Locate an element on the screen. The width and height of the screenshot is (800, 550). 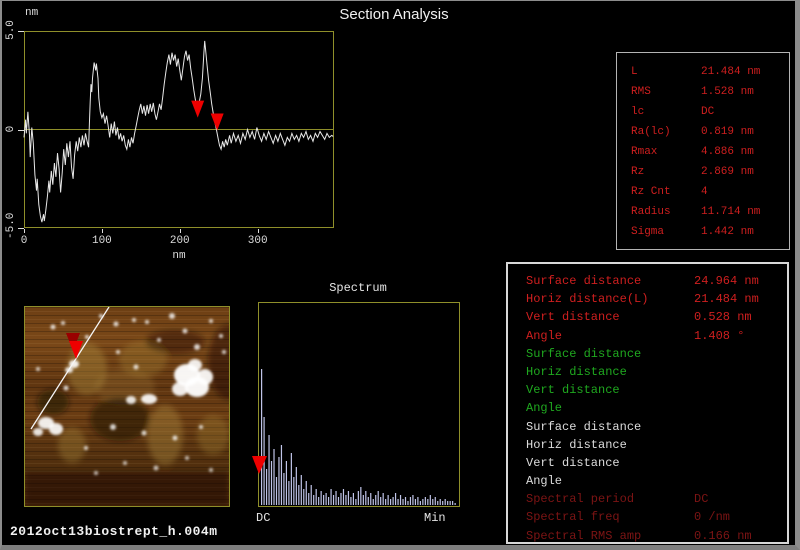
measure-row: Vert distance 0.528 nm is located at coordinates (647, 317).